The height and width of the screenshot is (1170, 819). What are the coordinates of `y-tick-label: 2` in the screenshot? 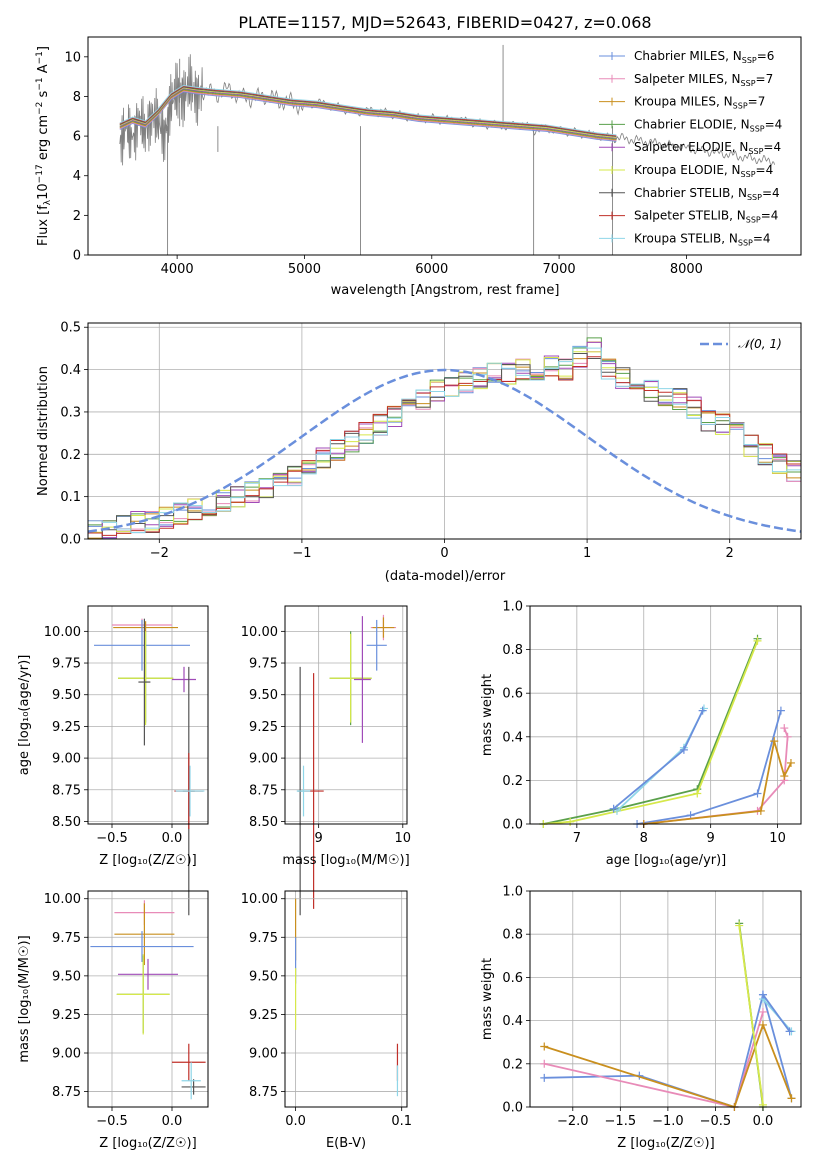 It's located at (77, 216).